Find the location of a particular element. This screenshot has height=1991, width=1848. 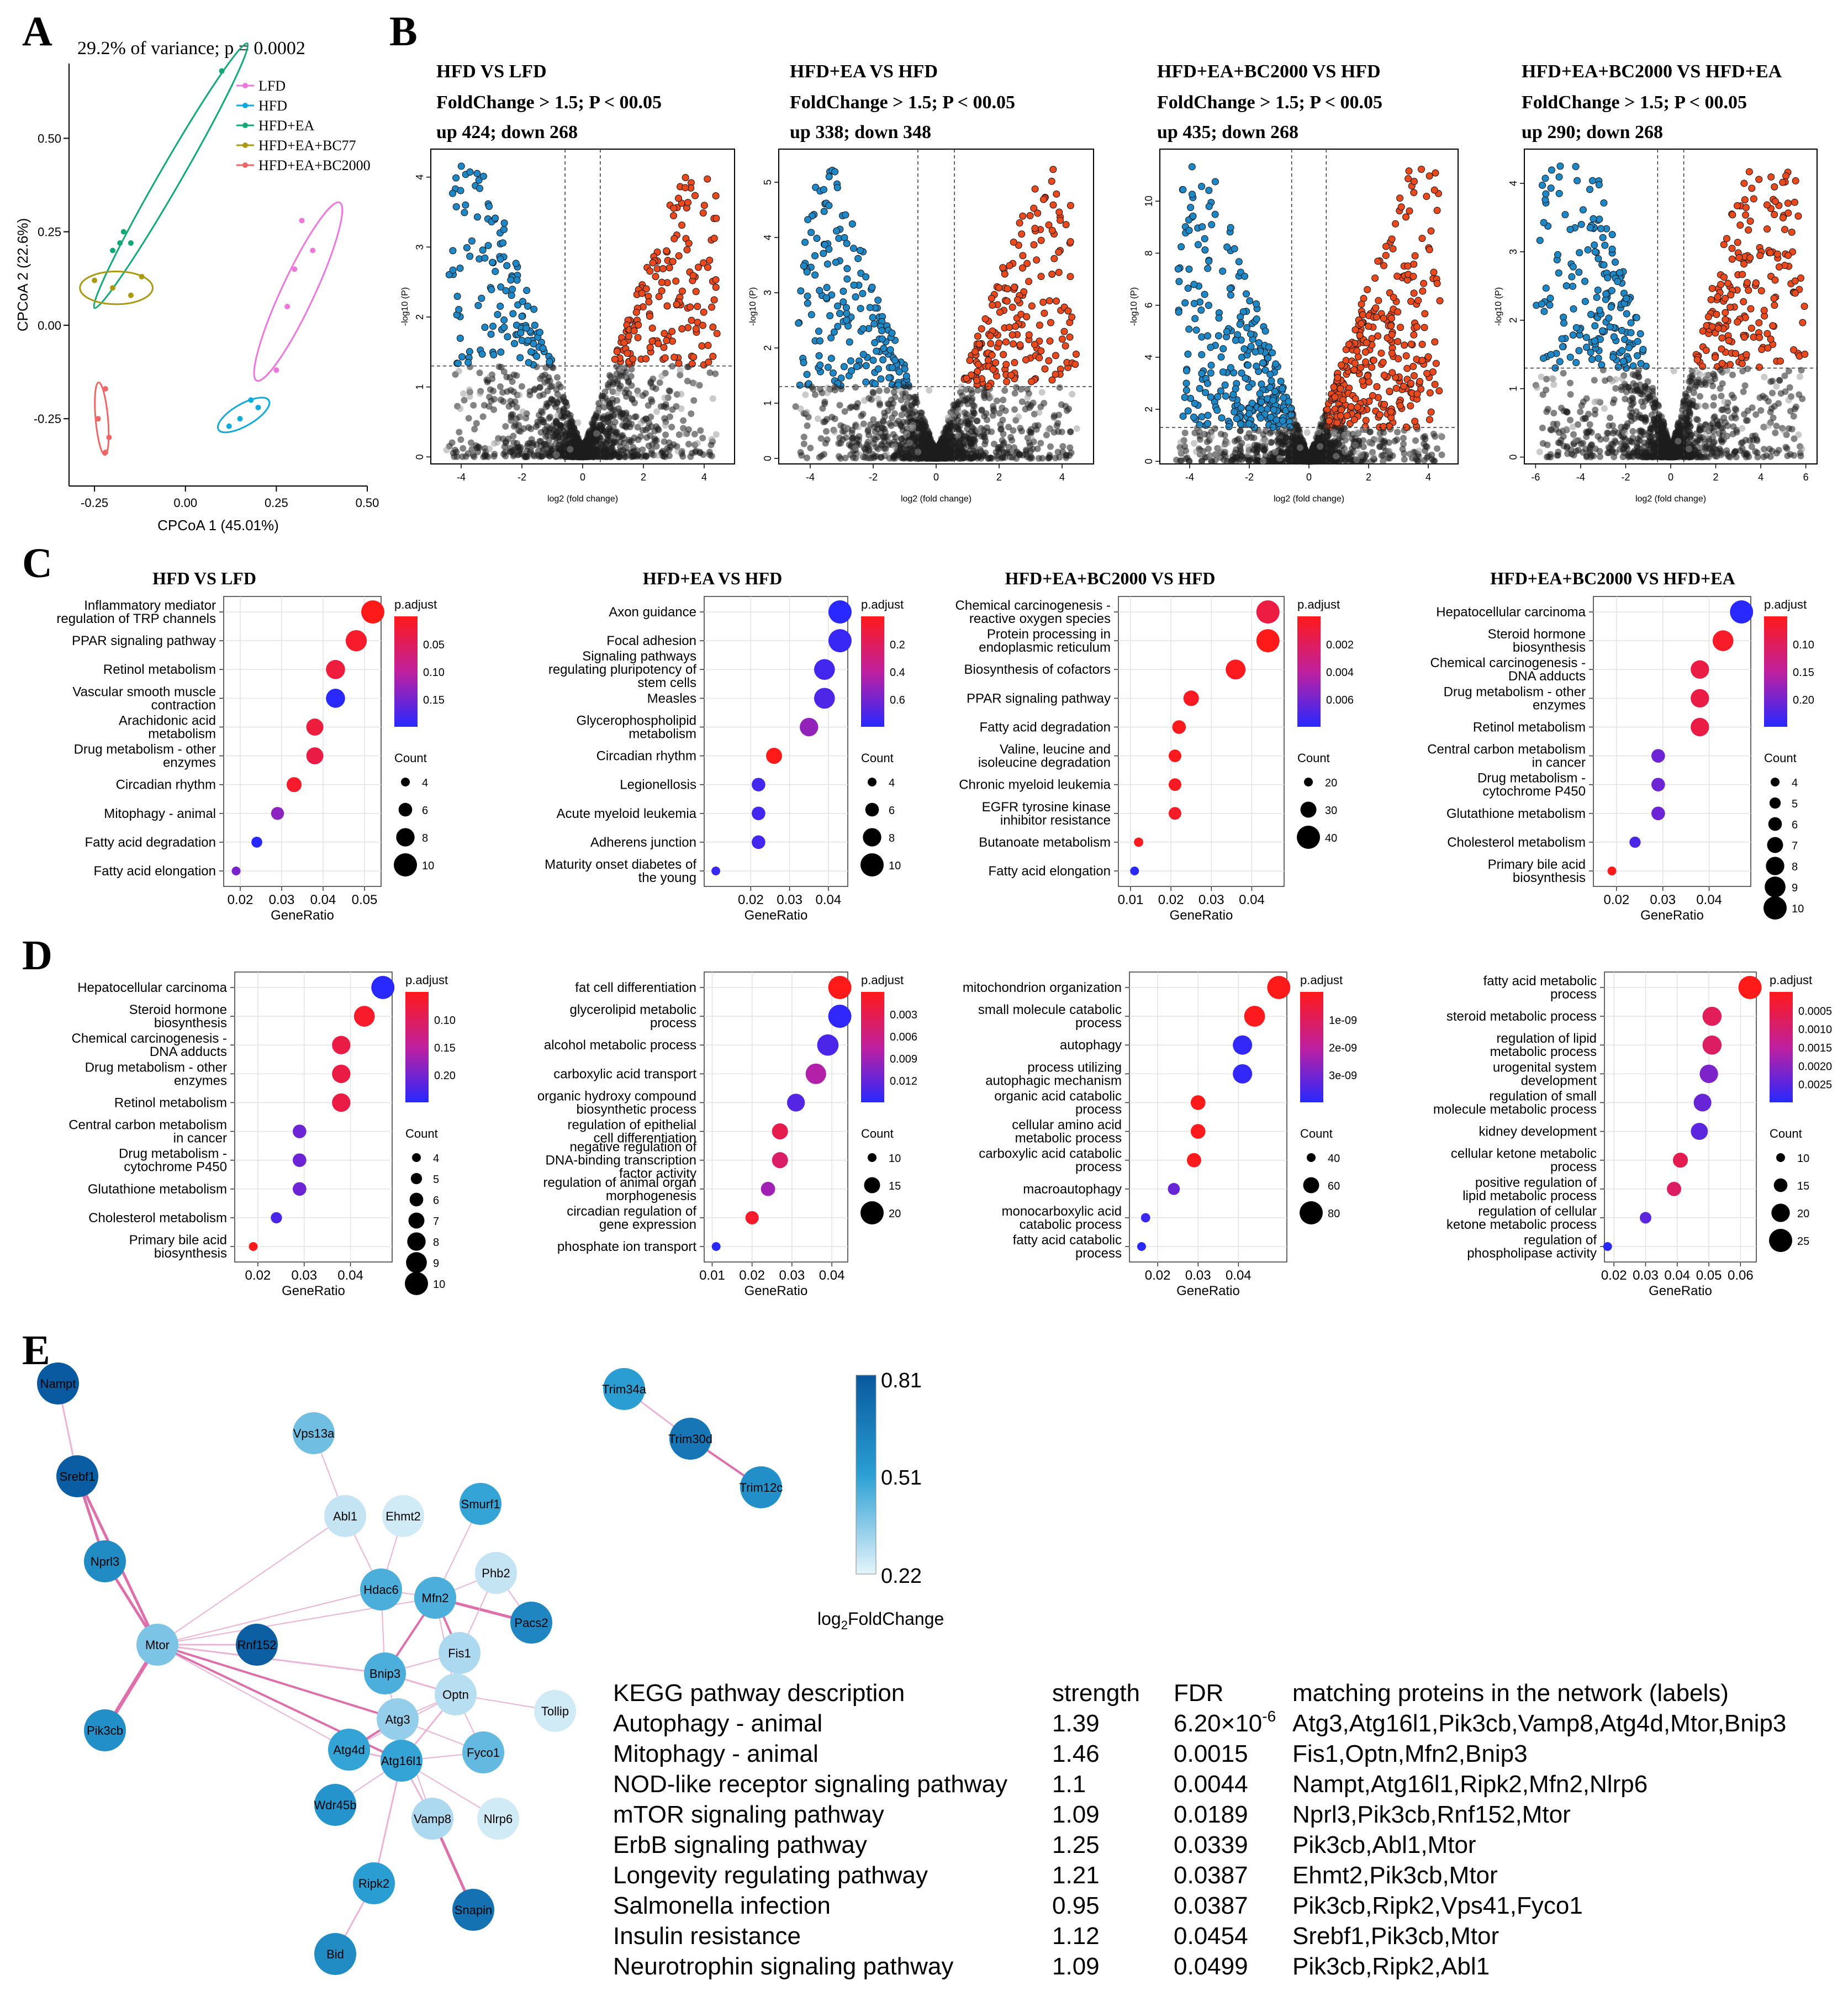

y-tick-label: 5 is located at coordinates (767, 182).